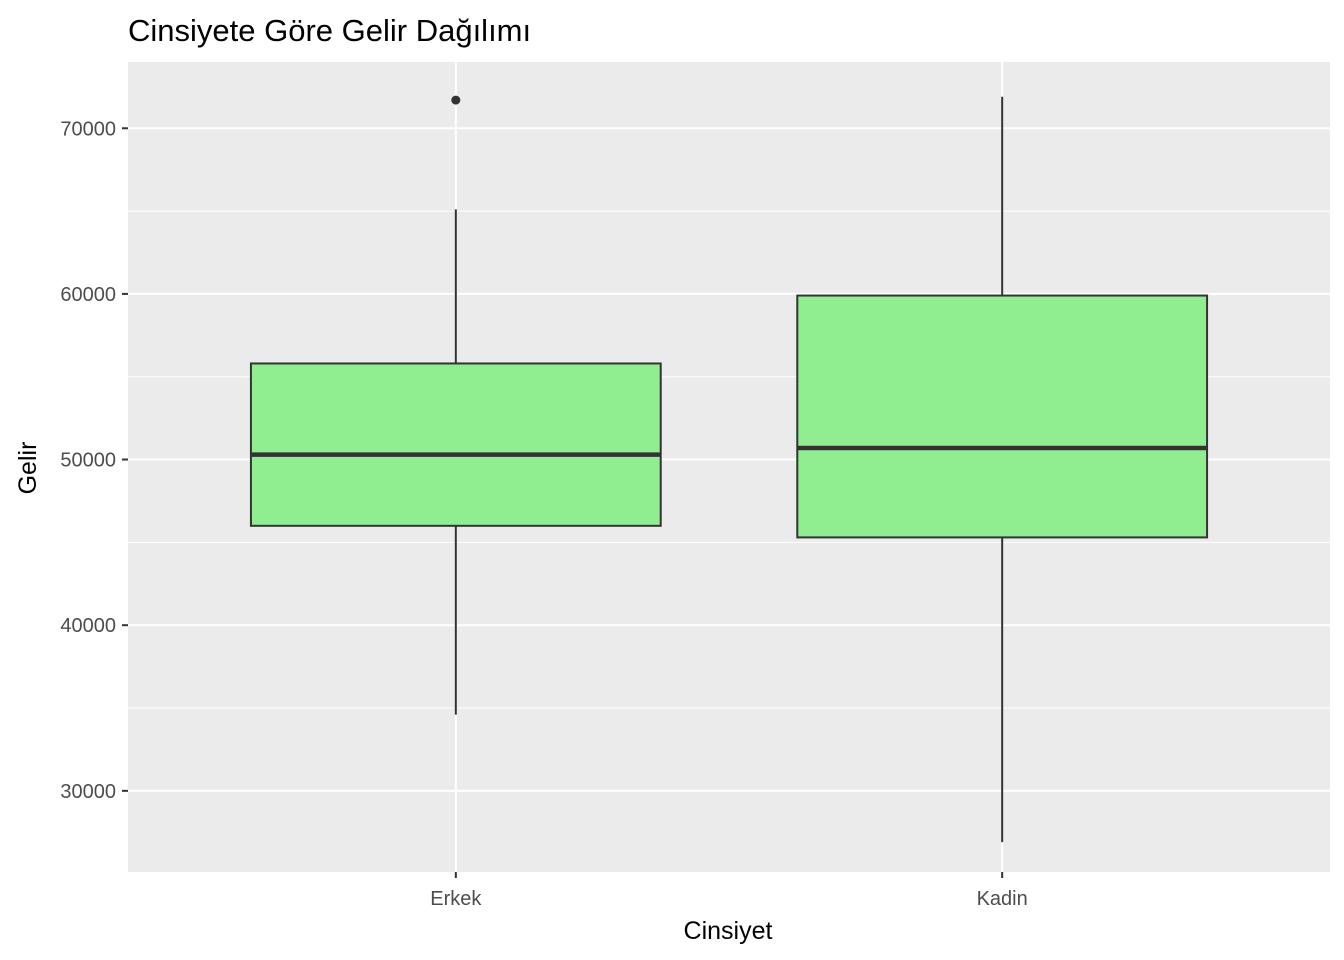 This screenshot has height=960, width=1344. What do you see at coordinates (1002, 899) in the screenshot?
I see `x-tick-label: Kadin` at bounding box center [1002, 899].